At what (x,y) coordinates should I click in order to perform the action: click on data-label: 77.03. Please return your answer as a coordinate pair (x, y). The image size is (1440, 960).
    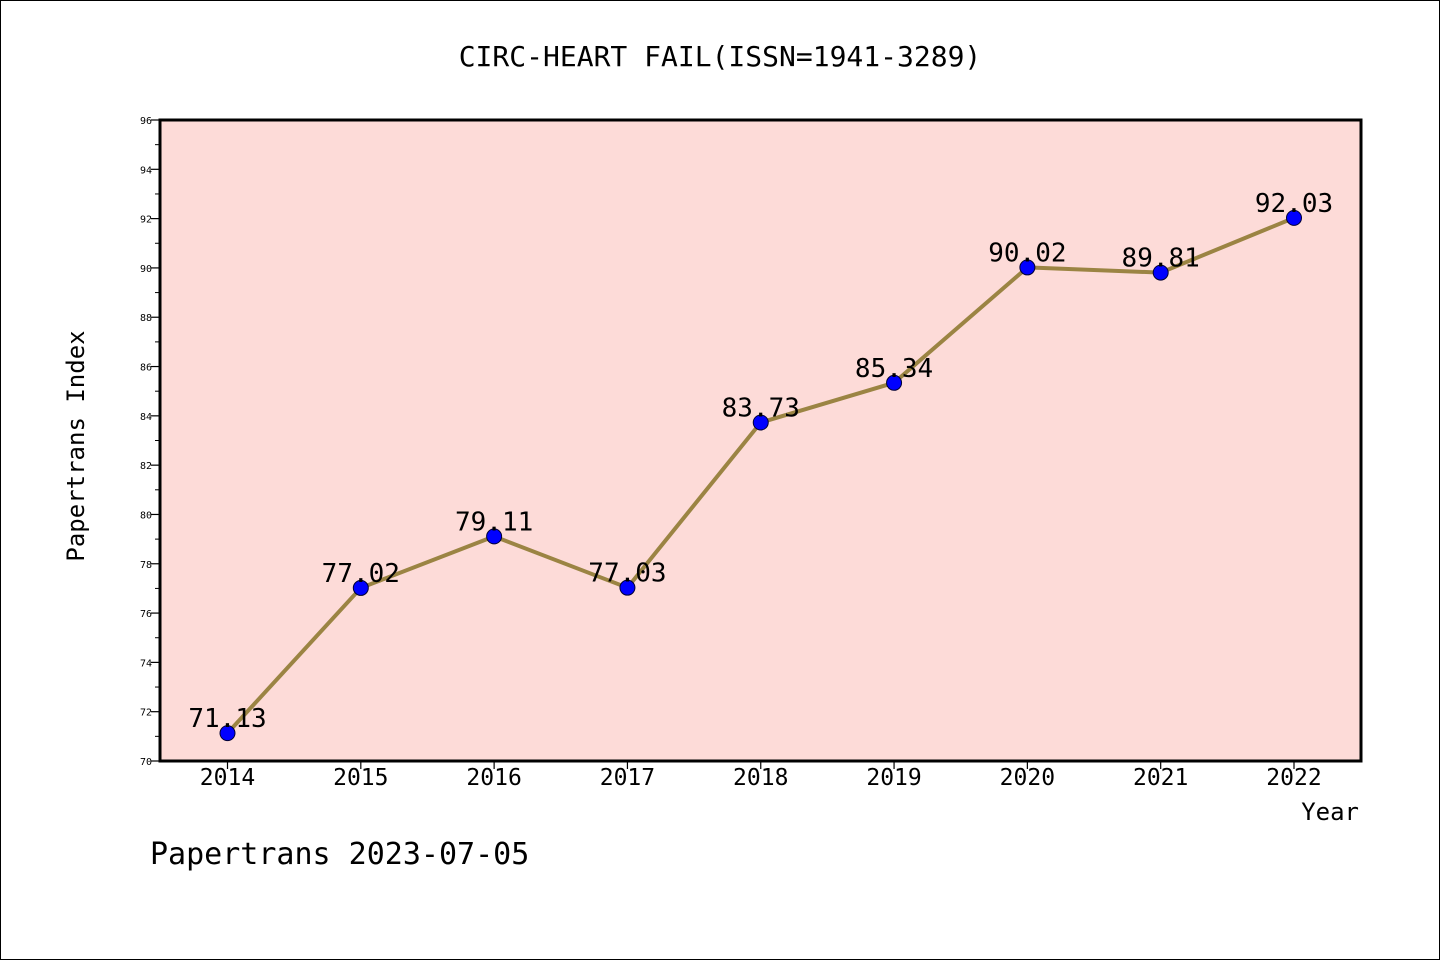
    Looking at the image, I should click on (627, 574).